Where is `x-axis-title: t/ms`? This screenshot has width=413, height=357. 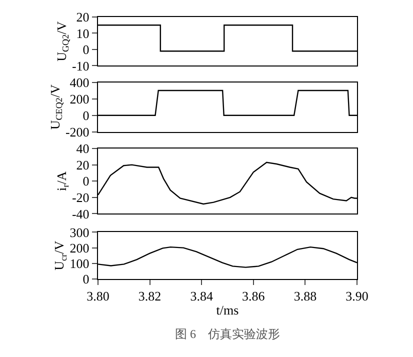 x-axis-title: t/ms is located at coordinates (227, 310).